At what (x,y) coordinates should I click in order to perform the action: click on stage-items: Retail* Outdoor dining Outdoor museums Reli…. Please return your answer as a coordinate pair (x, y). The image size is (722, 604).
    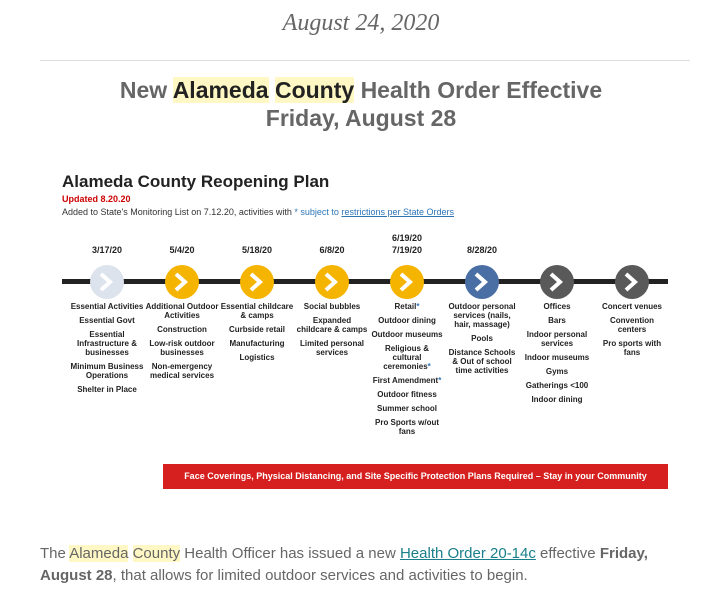
    Looking at the image, I should click on (407, 371).